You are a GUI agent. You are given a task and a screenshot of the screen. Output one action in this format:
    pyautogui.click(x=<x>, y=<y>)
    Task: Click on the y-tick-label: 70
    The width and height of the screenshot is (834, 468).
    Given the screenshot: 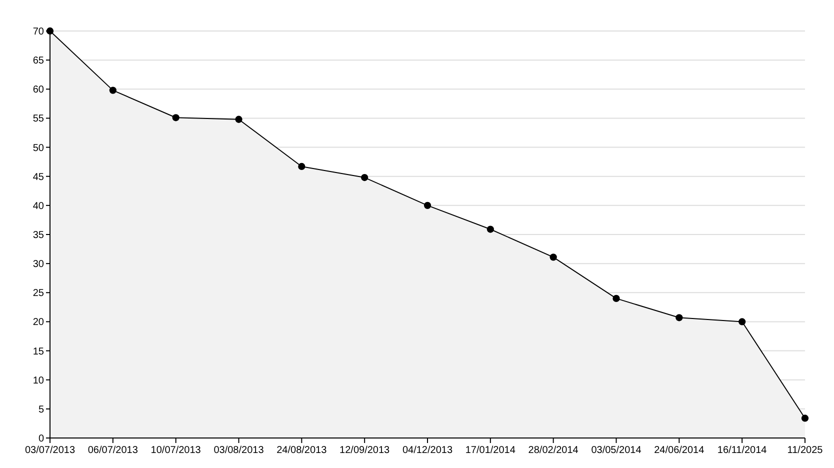 What is the action you would take?
    pyautogui.click(x=38, y=32)
    